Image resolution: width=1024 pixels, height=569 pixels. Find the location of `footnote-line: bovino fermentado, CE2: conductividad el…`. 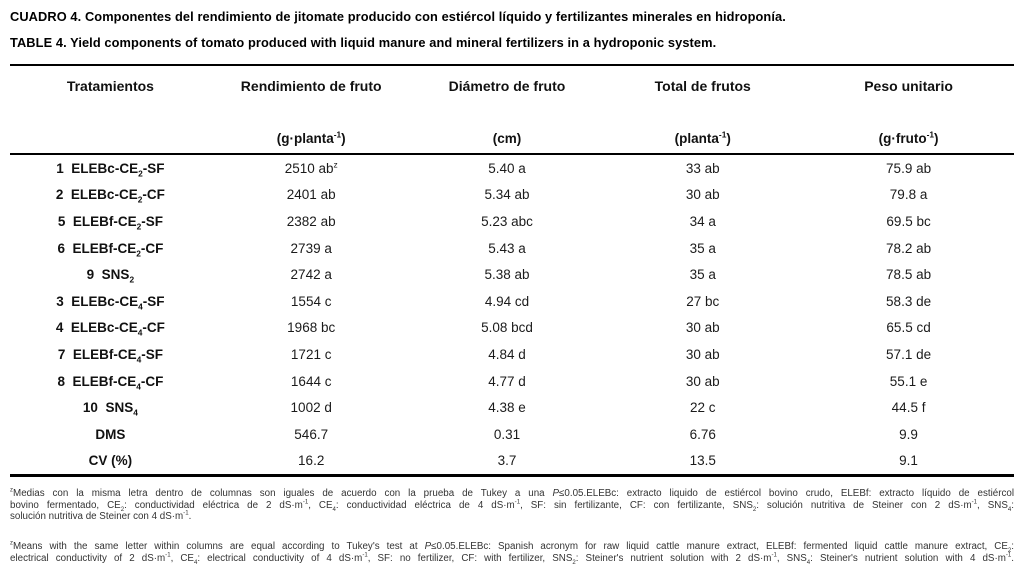

footnote-line: bovino fermentado, CE2: conductividad el… is located at coordinates (512, 506).